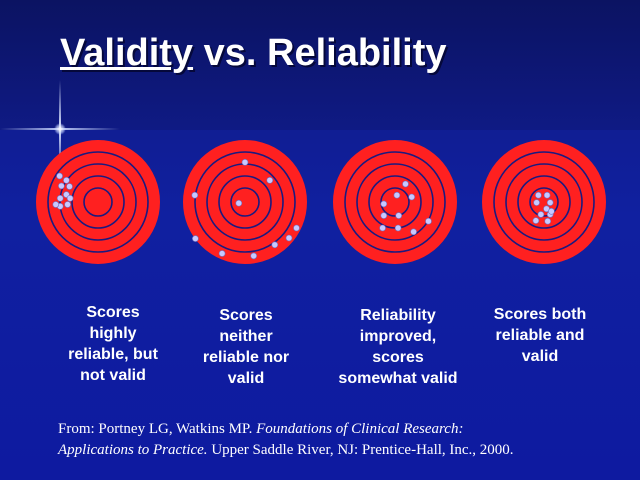 This screenshot has width=640, height=480. Describe the element at coordinates (398, 315) in the screenshot. I see `caption-line: Reliability` at that location.